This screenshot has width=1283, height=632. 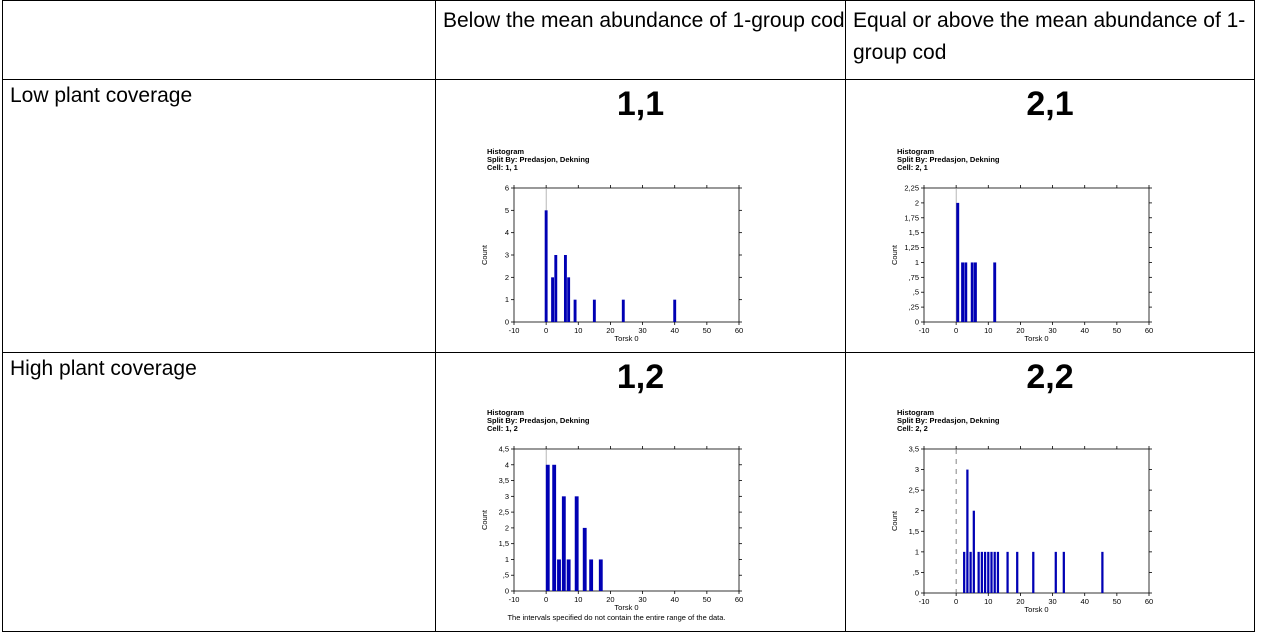 What do you see at coordinates (917, 202) in the screenshot?
I see `hist-2-y-tick-label: 2` at bounding box center [917, 202].